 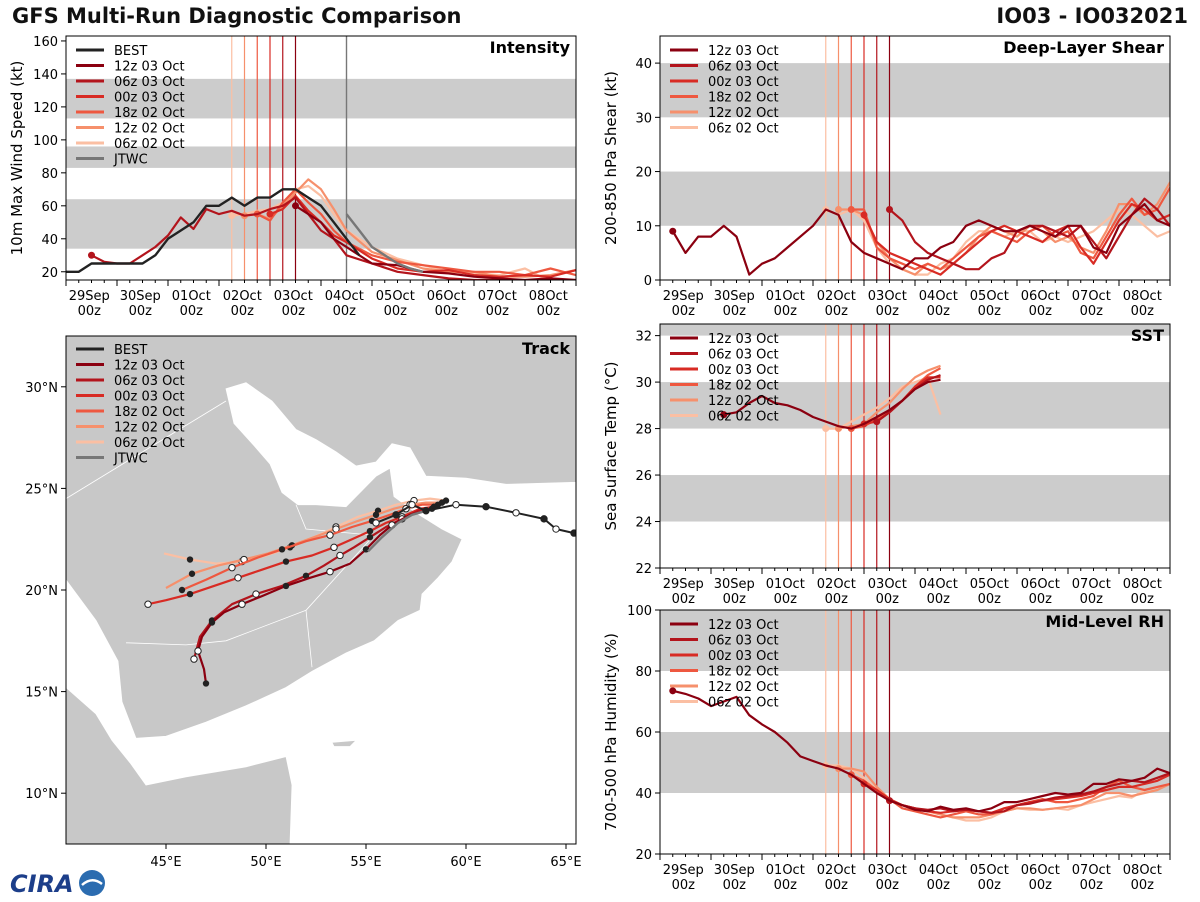 What do you see at coordinates (743, 703) in the screenshot?
I see `rh-legend-label: 06z 02 Oct` at bounding box center [743, 703].